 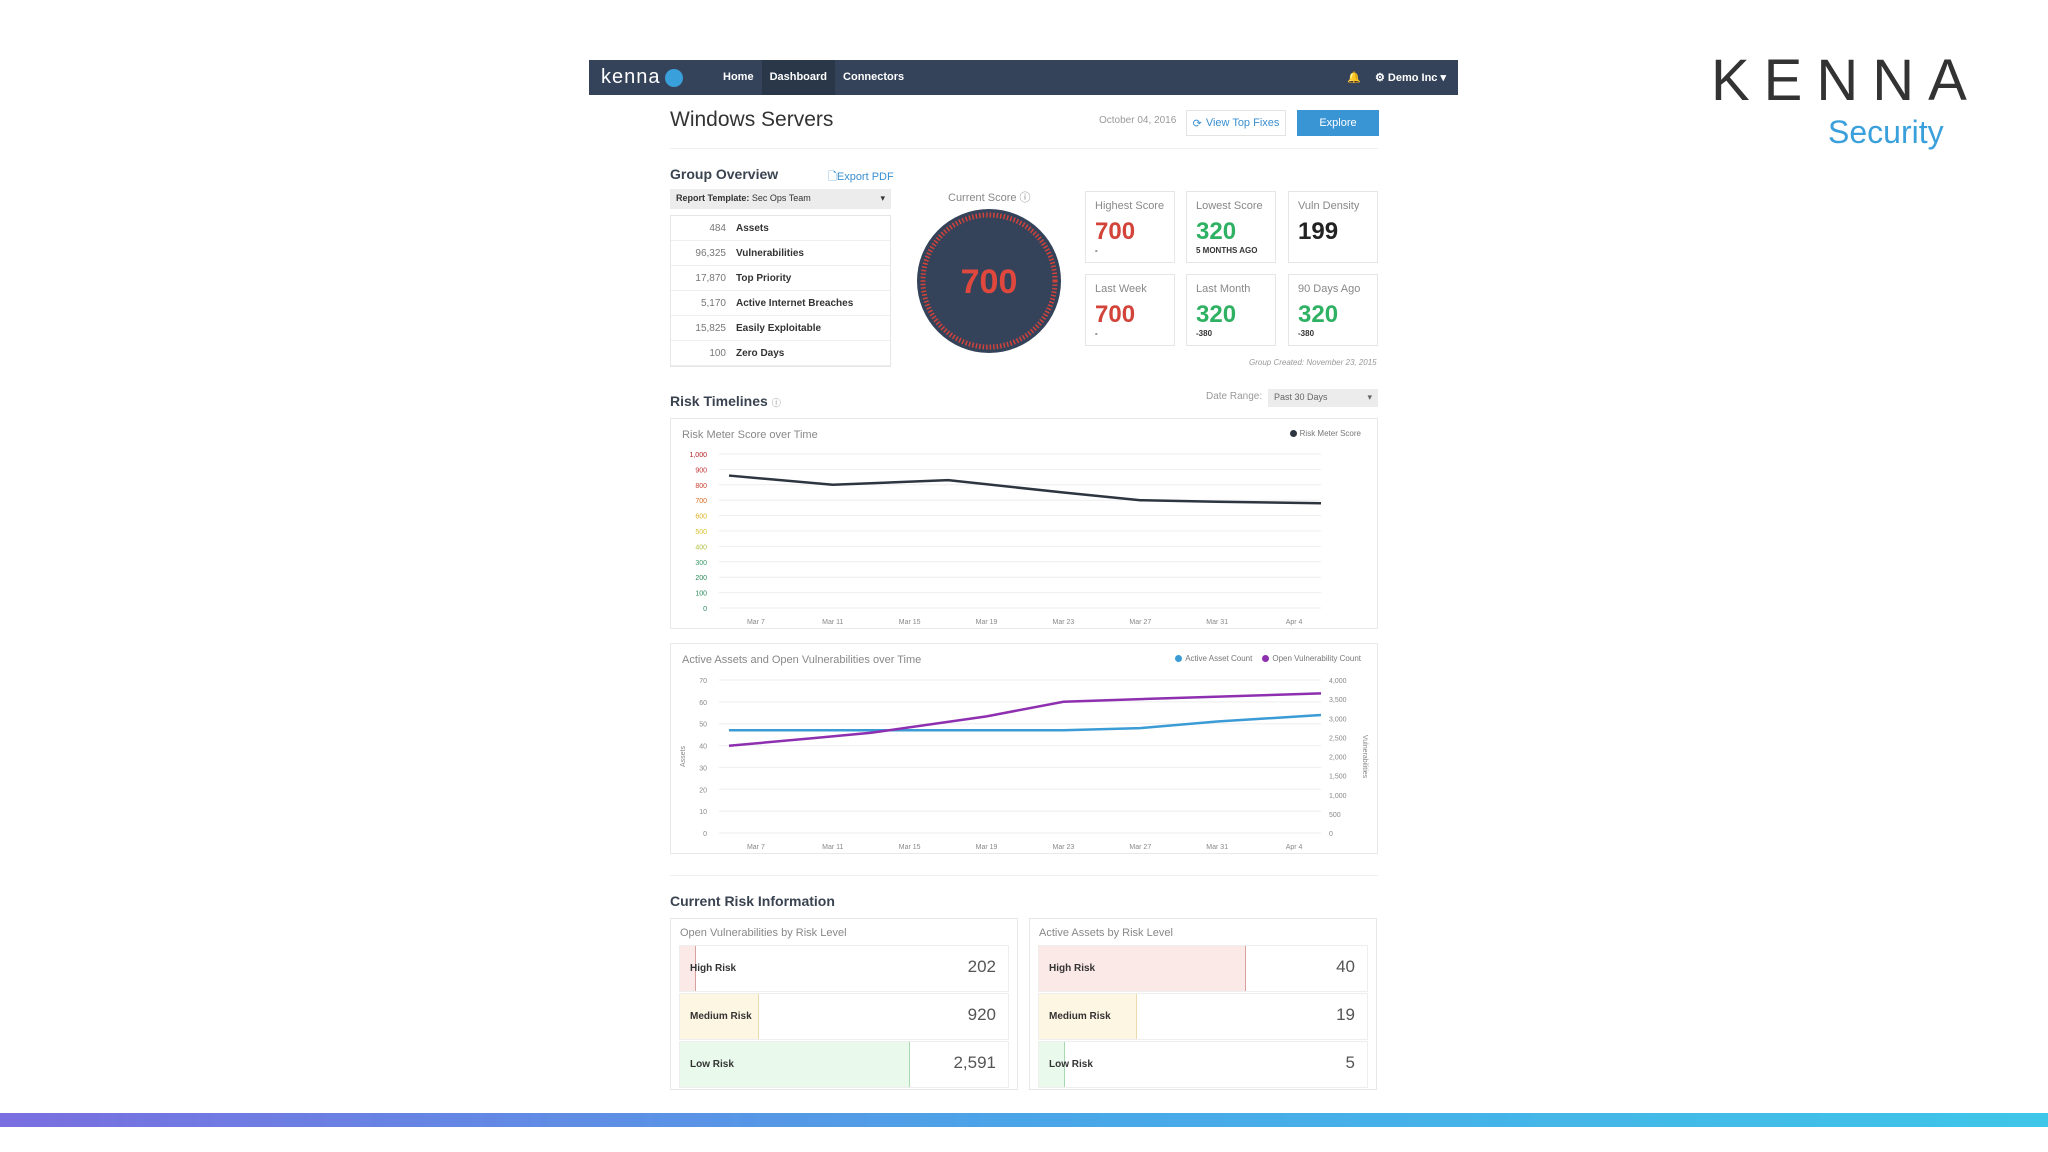 What do you see at coordinates (631, 77) in the screenshot?
I see `logo-text: kenna` at bounding box center [631, 77].